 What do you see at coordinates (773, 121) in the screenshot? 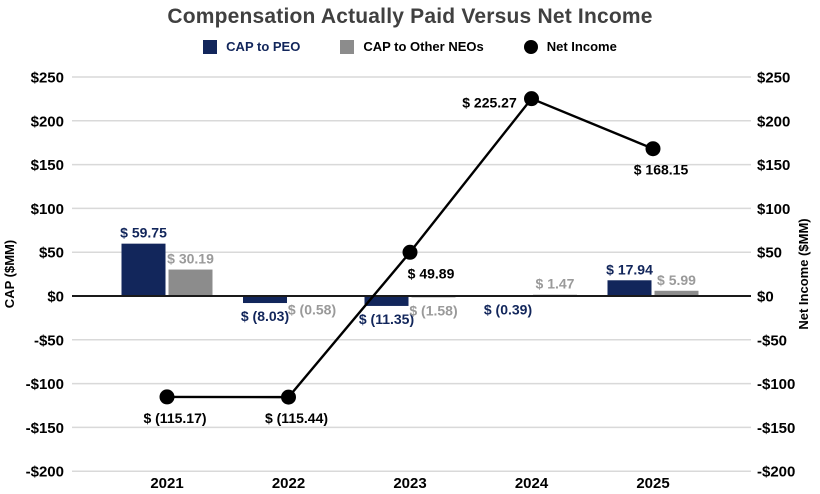
I see `y-tick-right-$200: $200` at bounding box center [773, 121].